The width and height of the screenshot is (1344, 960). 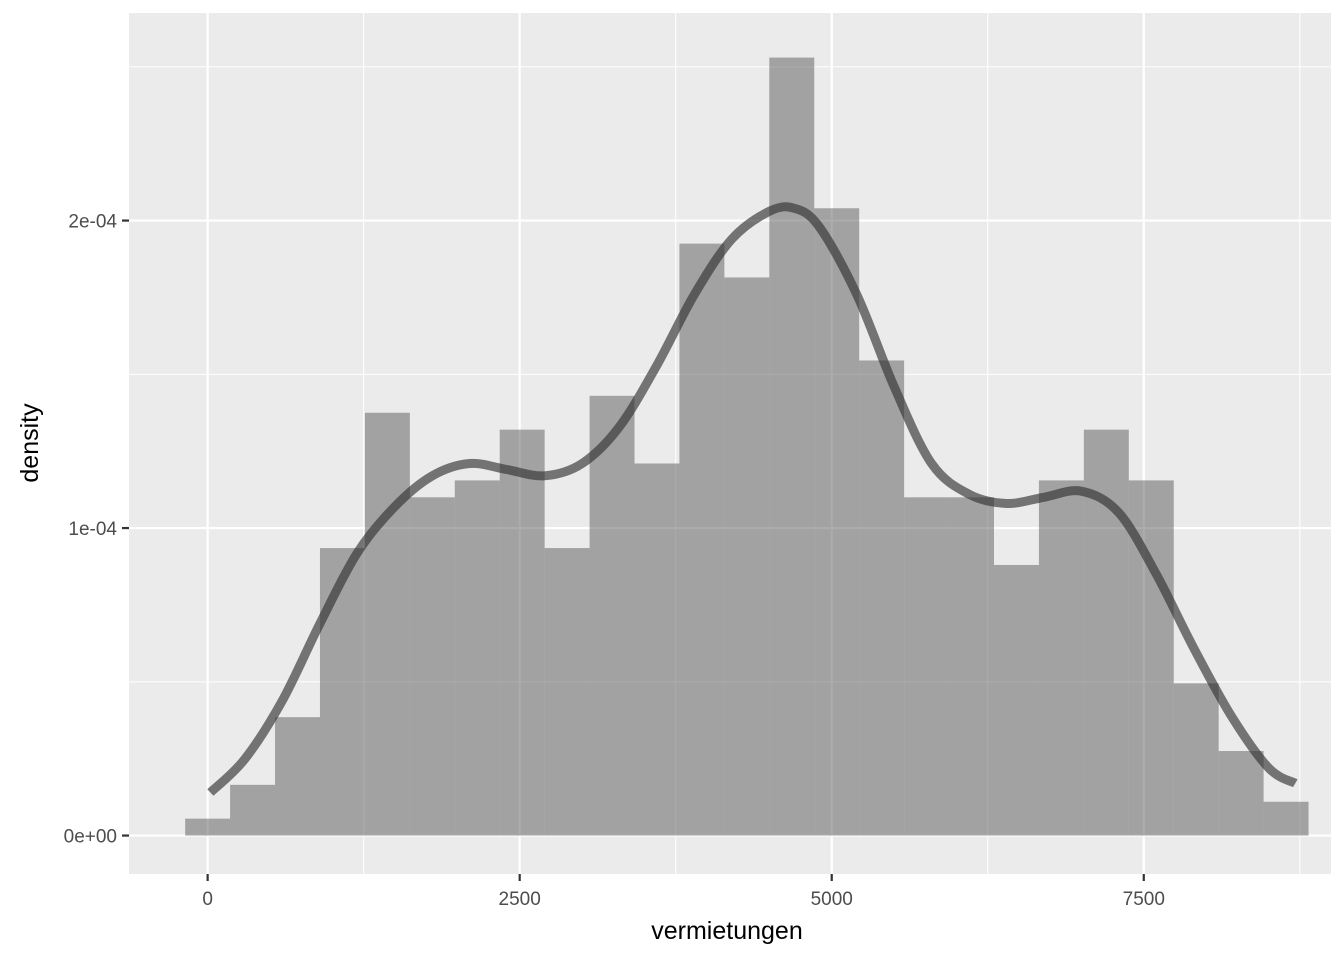 I want to click on y-tick-labels: 0e+00 1e-04 2e-04, so click(x=91, y=530).